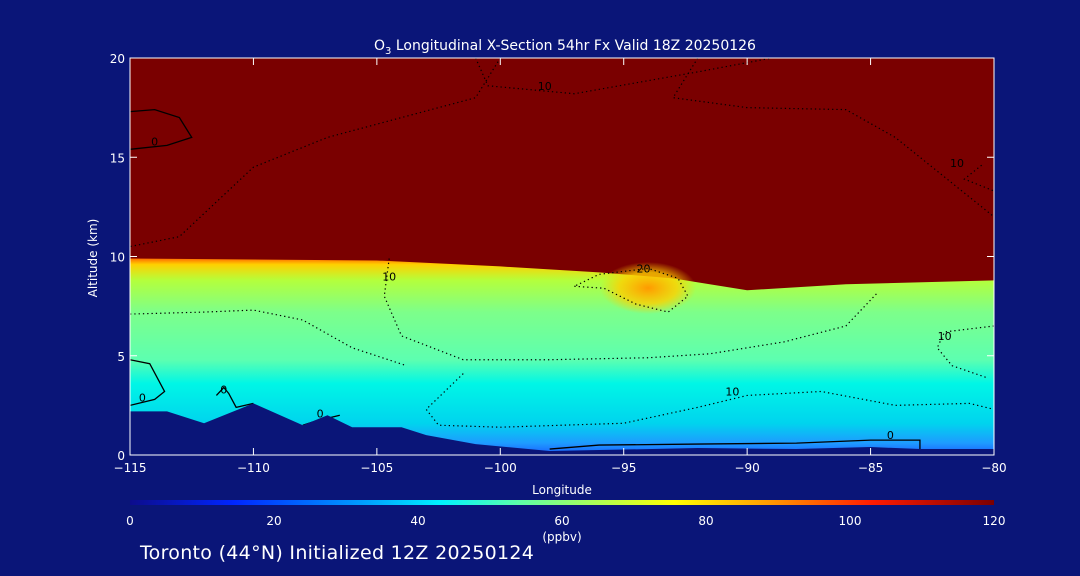 Image resolution: width=1080 pixels, height=576 pixels. What do you see at coordinates (562, 502) in the screenshot?
I see `colorbar` at bounding box center [562, 502].